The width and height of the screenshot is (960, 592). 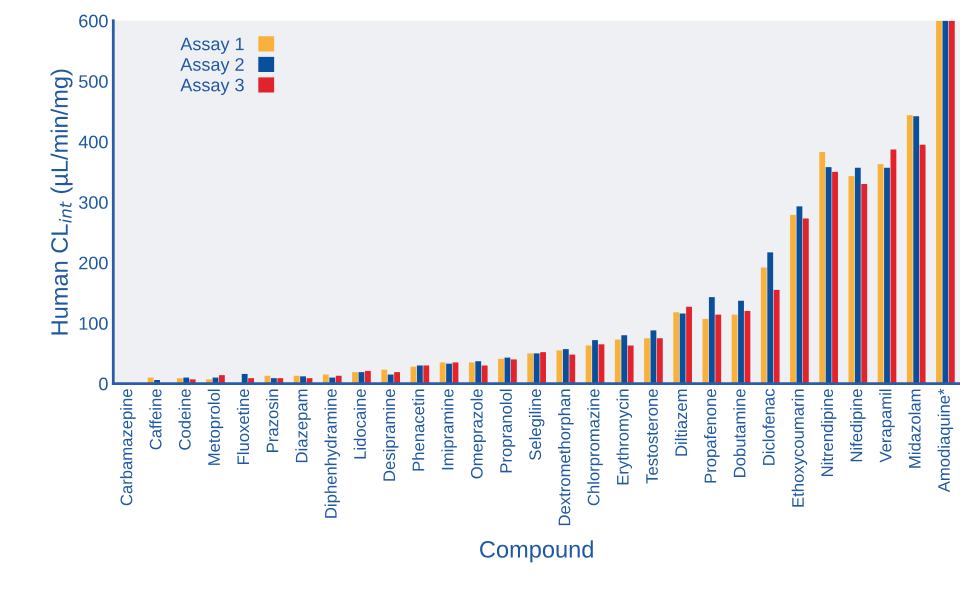 I want to click on x-tick-label: Midazolam, so click(x=914, y=429).